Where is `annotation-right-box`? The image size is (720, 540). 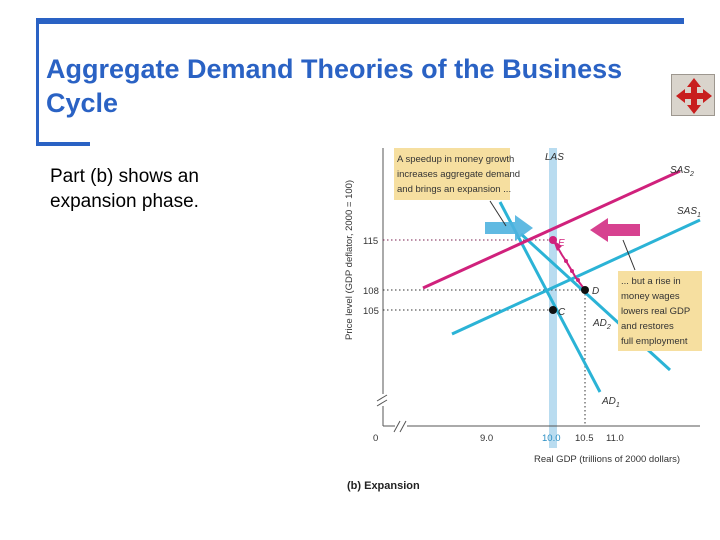 annotation-right-box is located at coordinates (660, 311).